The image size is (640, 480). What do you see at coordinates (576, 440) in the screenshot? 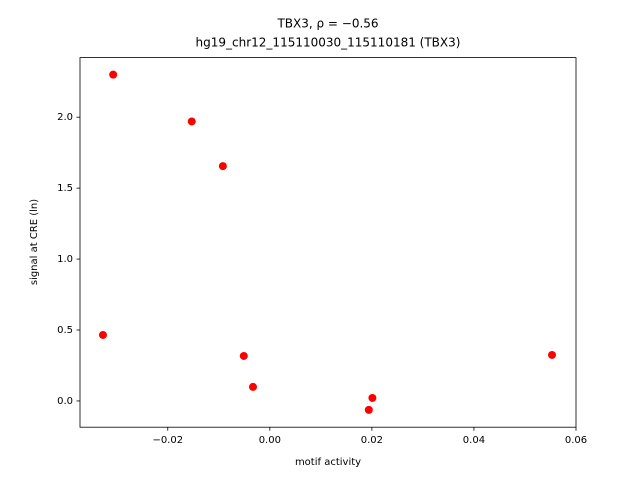
I see `x-tick-label: 0.06` at bounding box center [576, 440].